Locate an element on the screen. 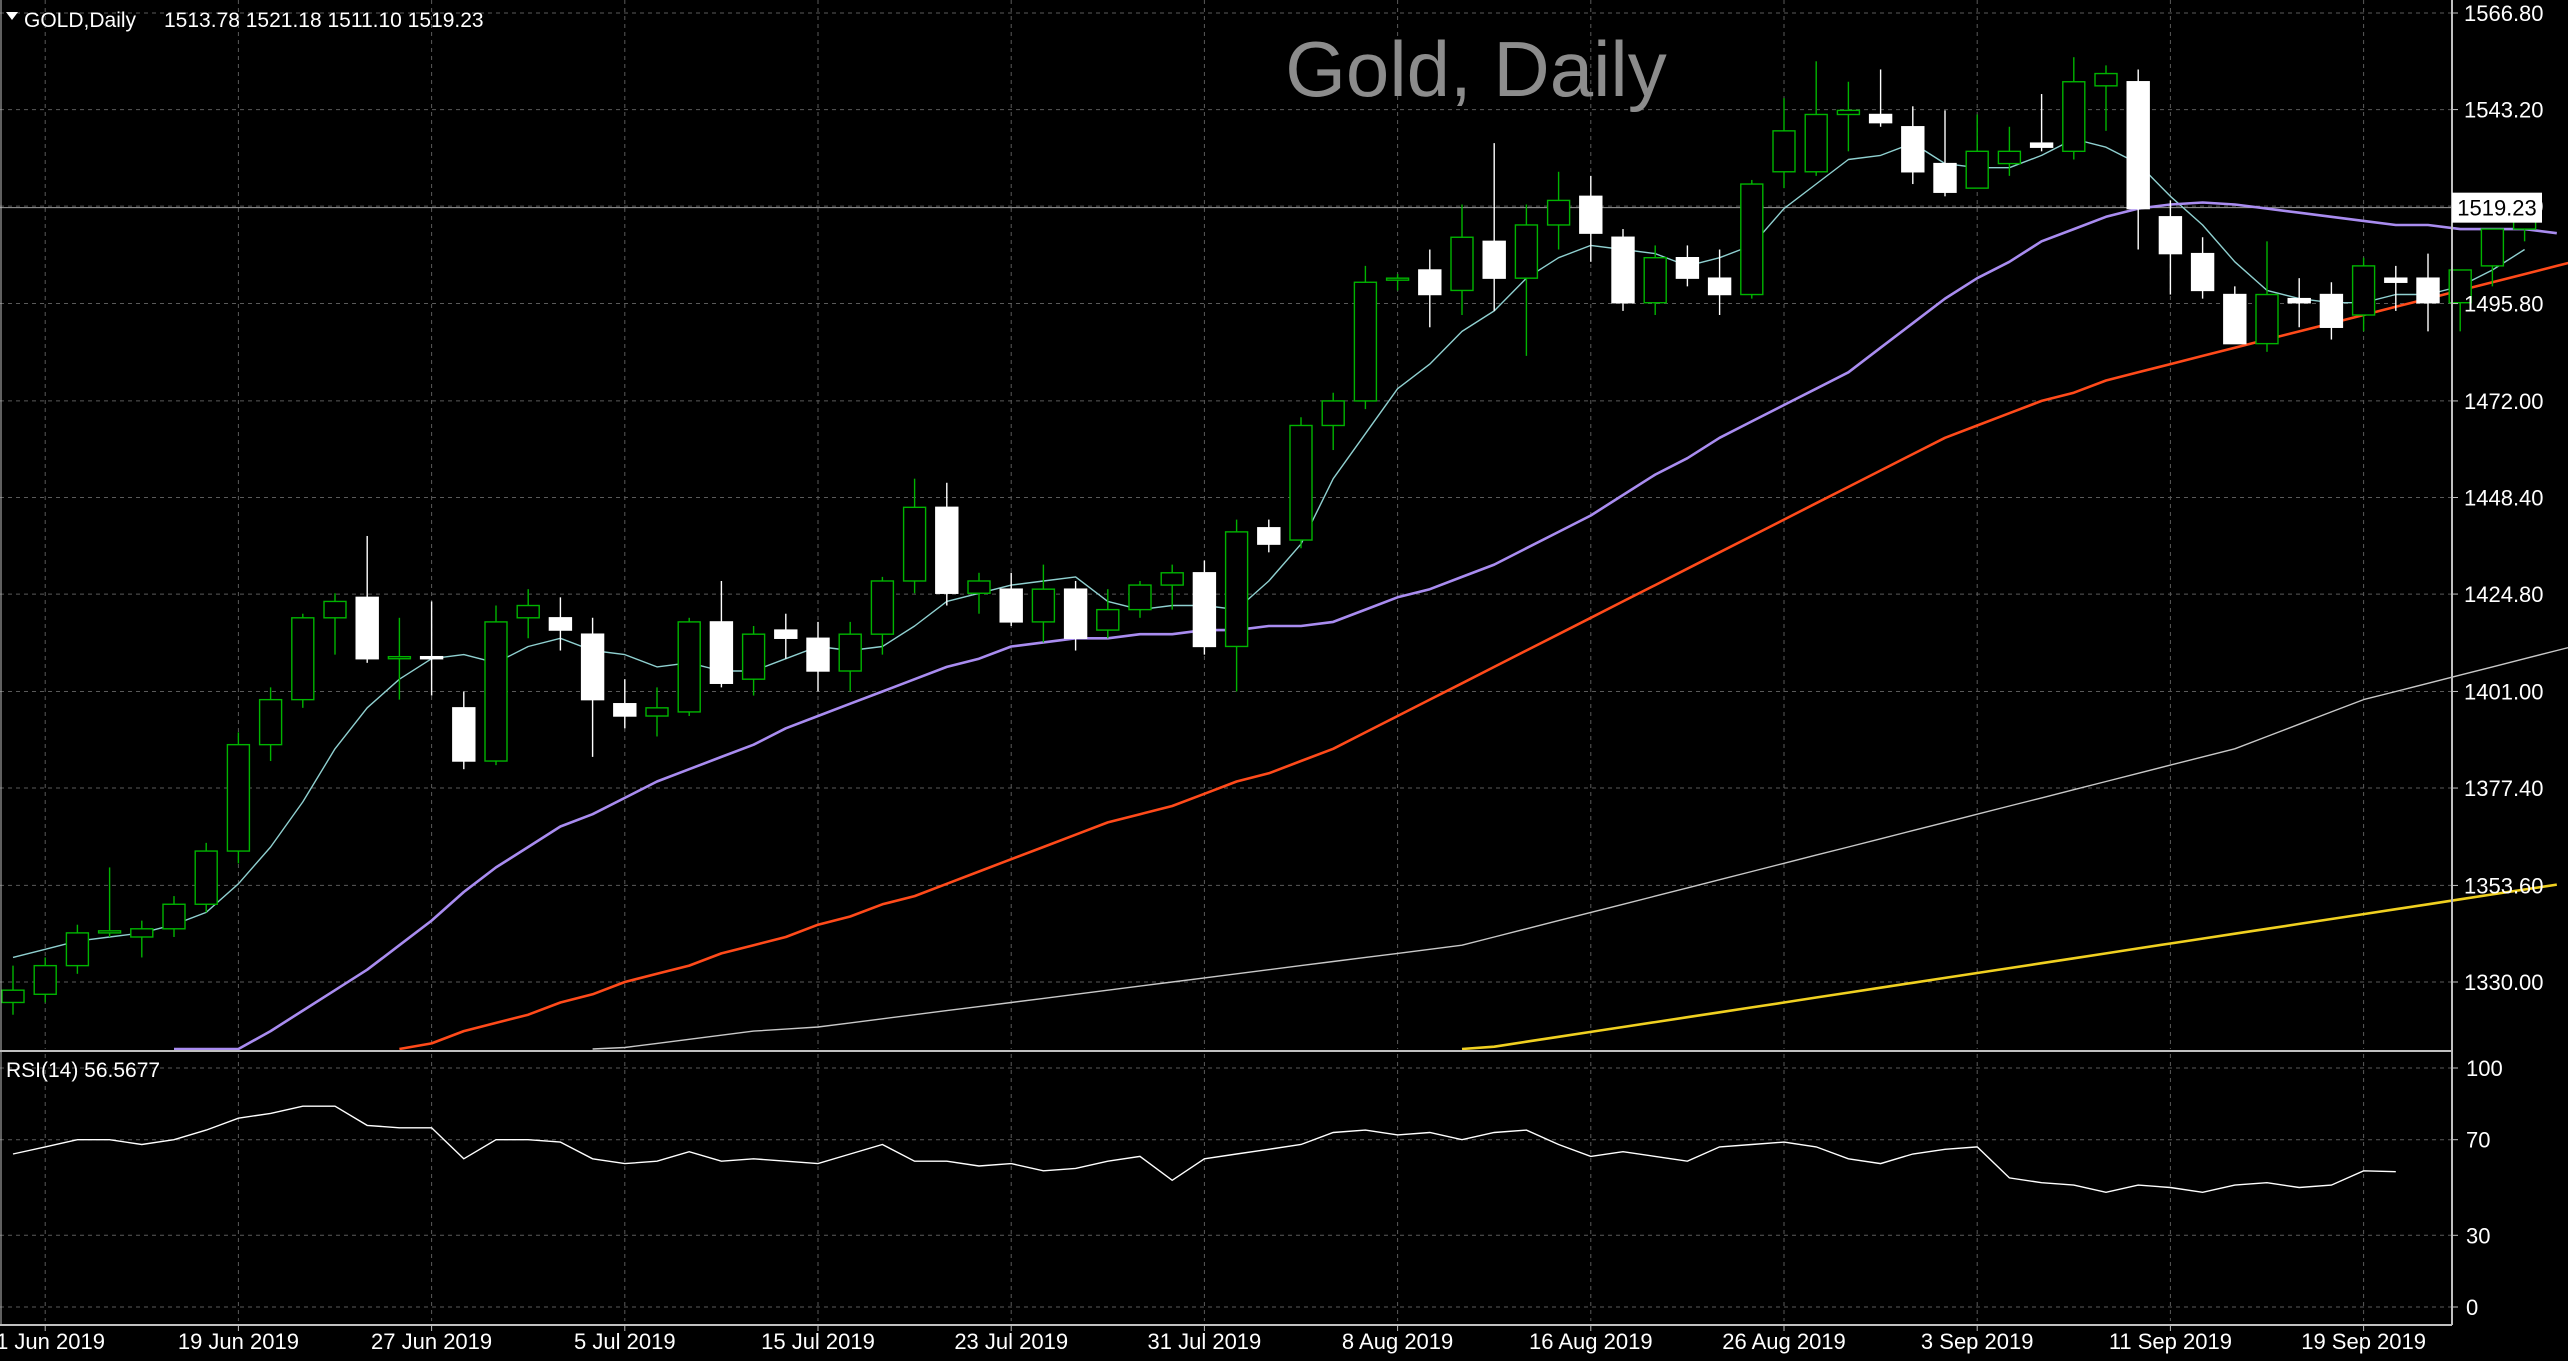 The image size is (2568, 1361). price-tick-label: 1330.00 is located at coordinates (2504, 982).